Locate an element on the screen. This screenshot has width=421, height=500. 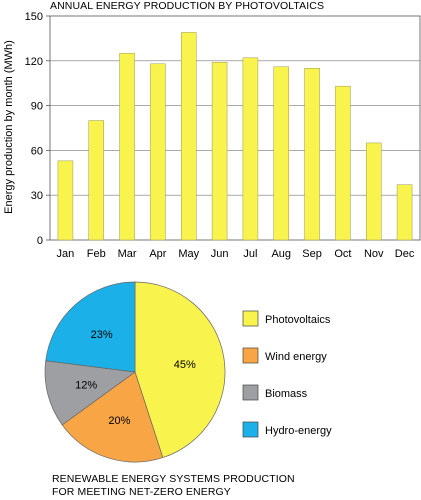
pie-slice-hydro-energy is located at coordinates (90, 327).